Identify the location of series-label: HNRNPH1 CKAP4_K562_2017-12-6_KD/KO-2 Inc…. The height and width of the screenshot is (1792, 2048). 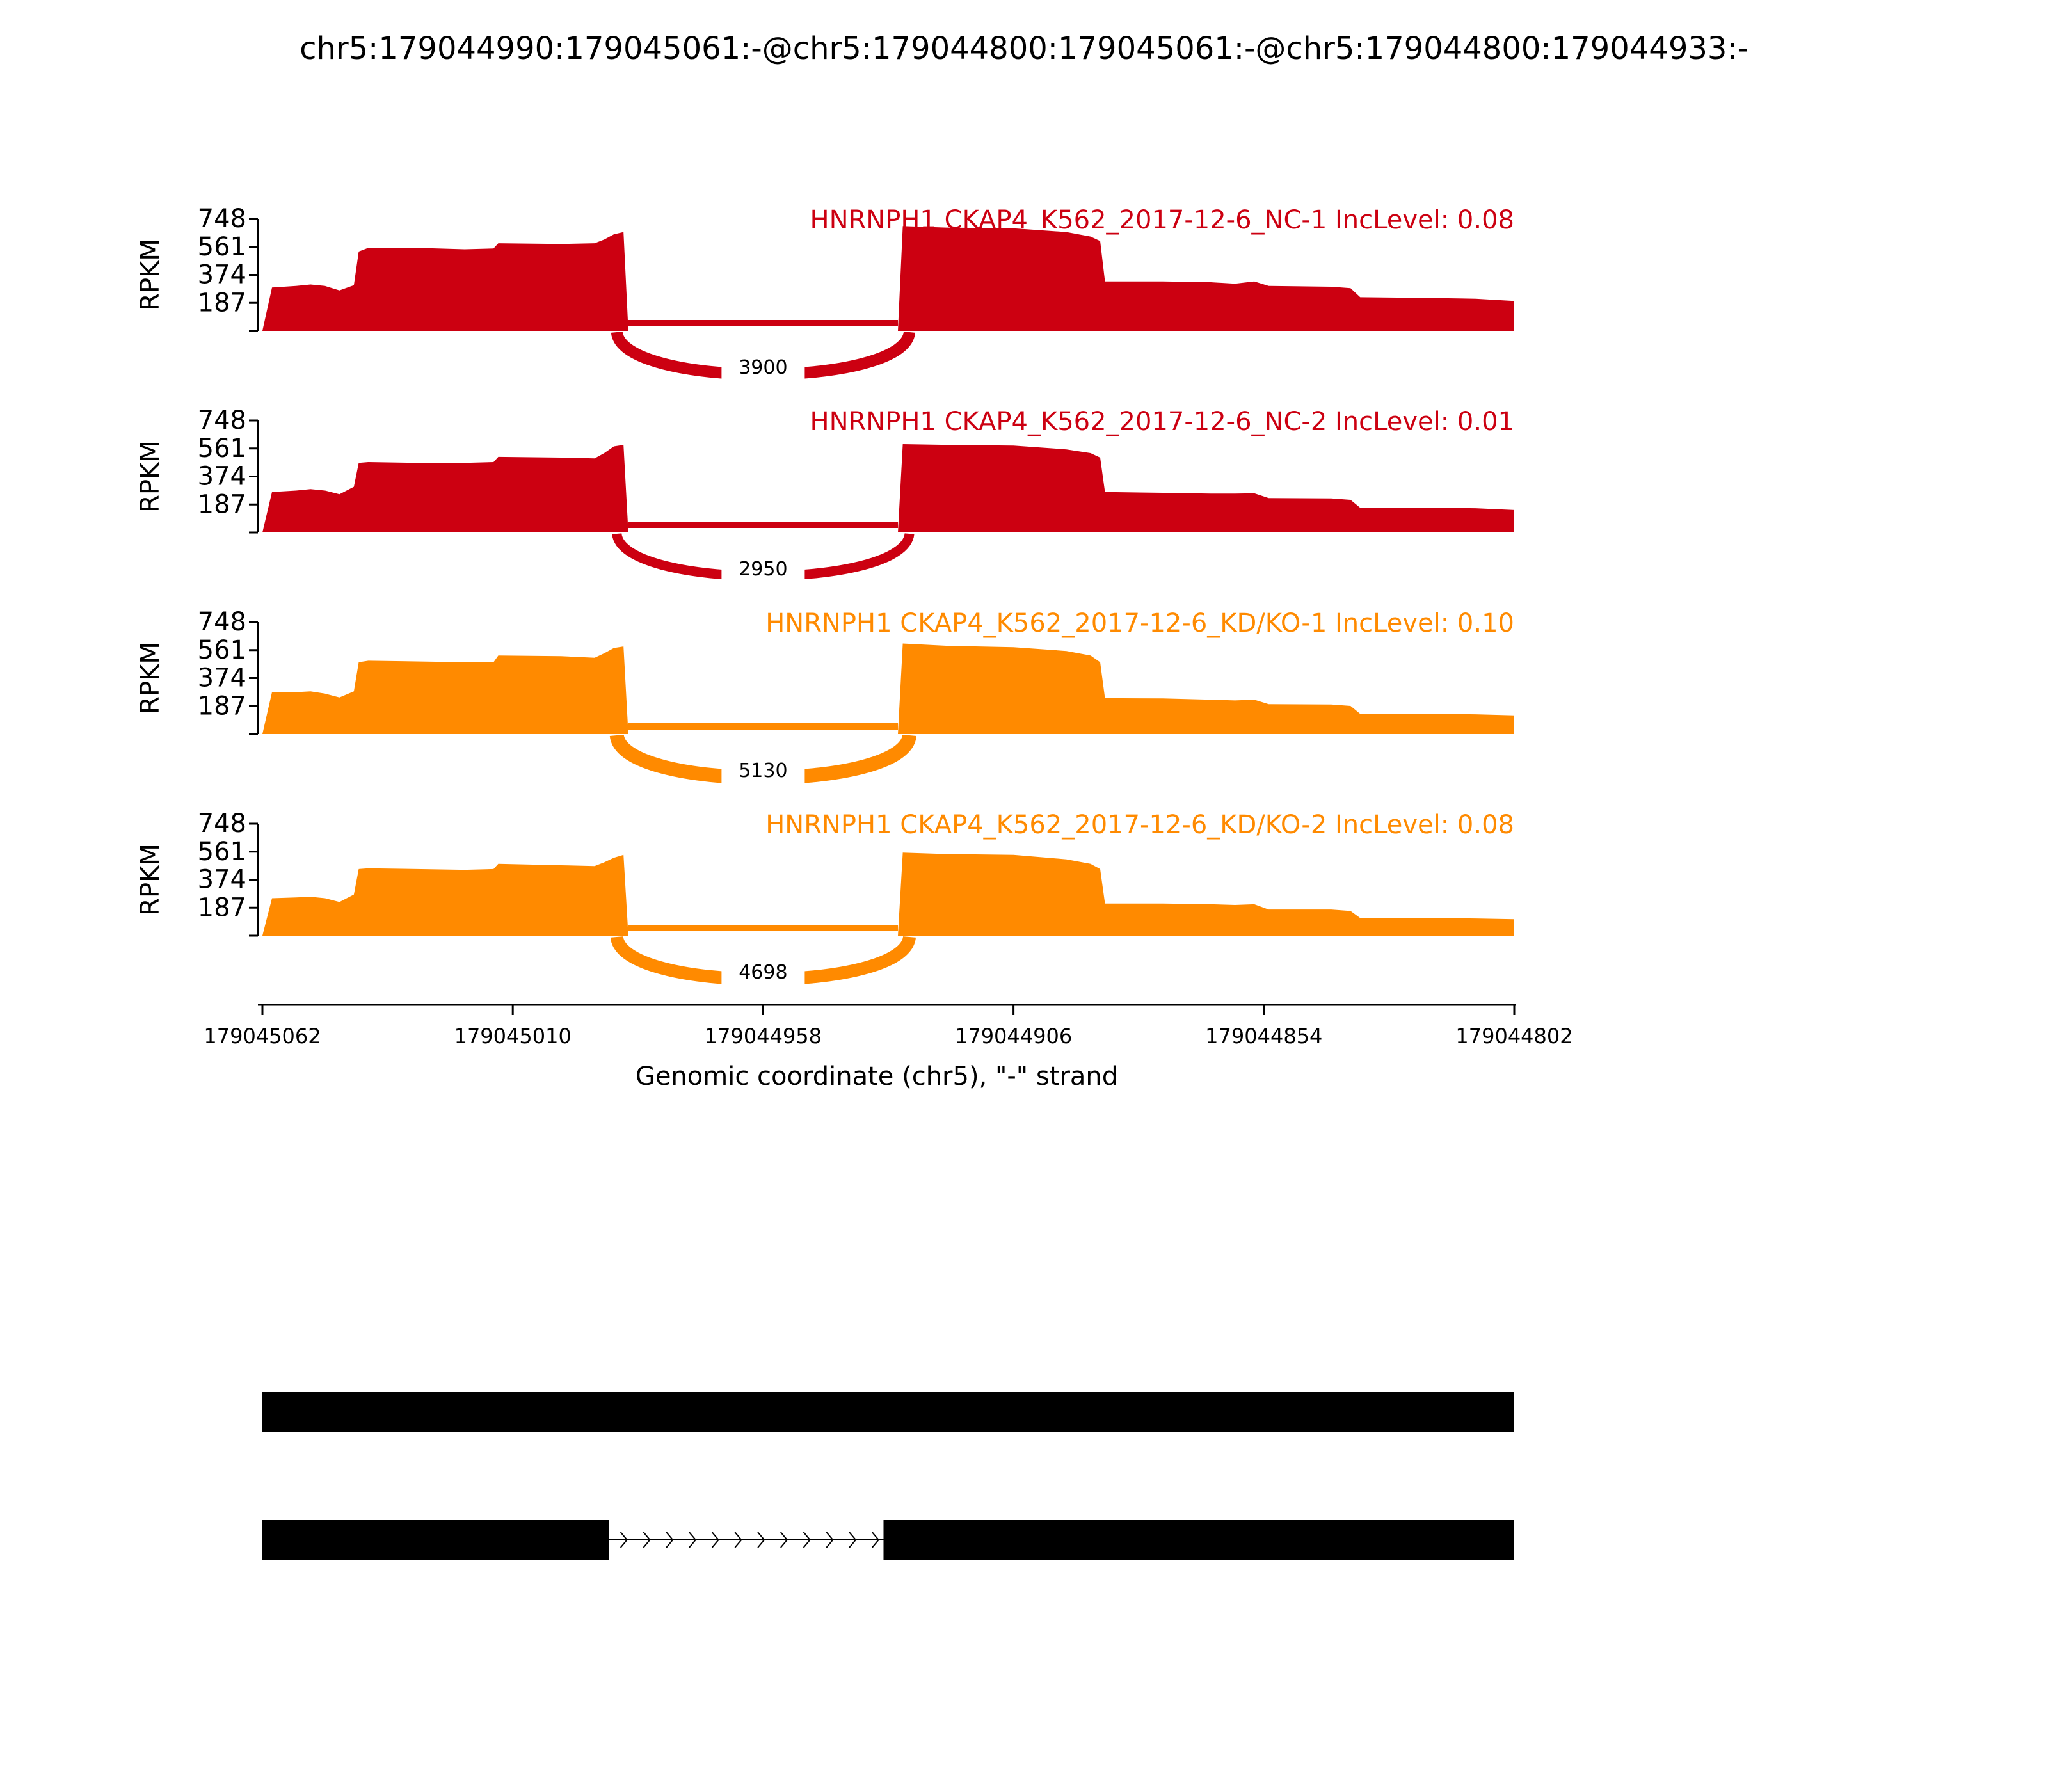
(1139, 825).